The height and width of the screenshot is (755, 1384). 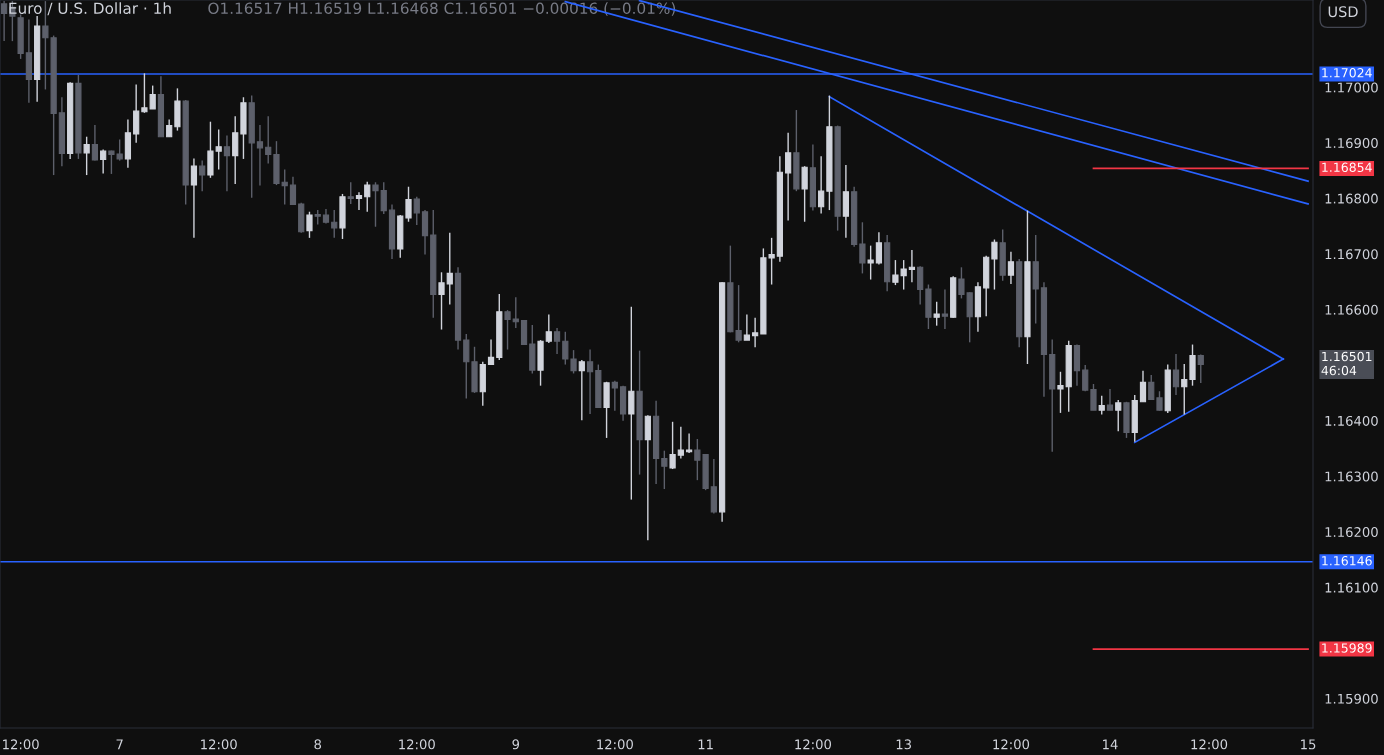 What do you see at coordinates (903, 744) in the screenshot?
I see `x-tick-label: 13` at bounding box center [903, 744].